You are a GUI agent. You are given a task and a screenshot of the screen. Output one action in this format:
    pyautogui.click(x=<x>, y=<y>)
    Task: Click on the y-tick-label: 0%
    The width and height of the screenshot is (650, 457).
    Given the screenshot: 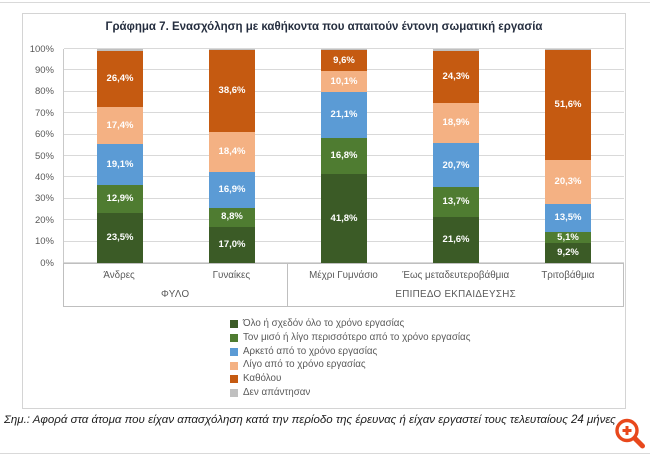 What is the action you would take?
    pyautogui.click(x=47, y=263)
    